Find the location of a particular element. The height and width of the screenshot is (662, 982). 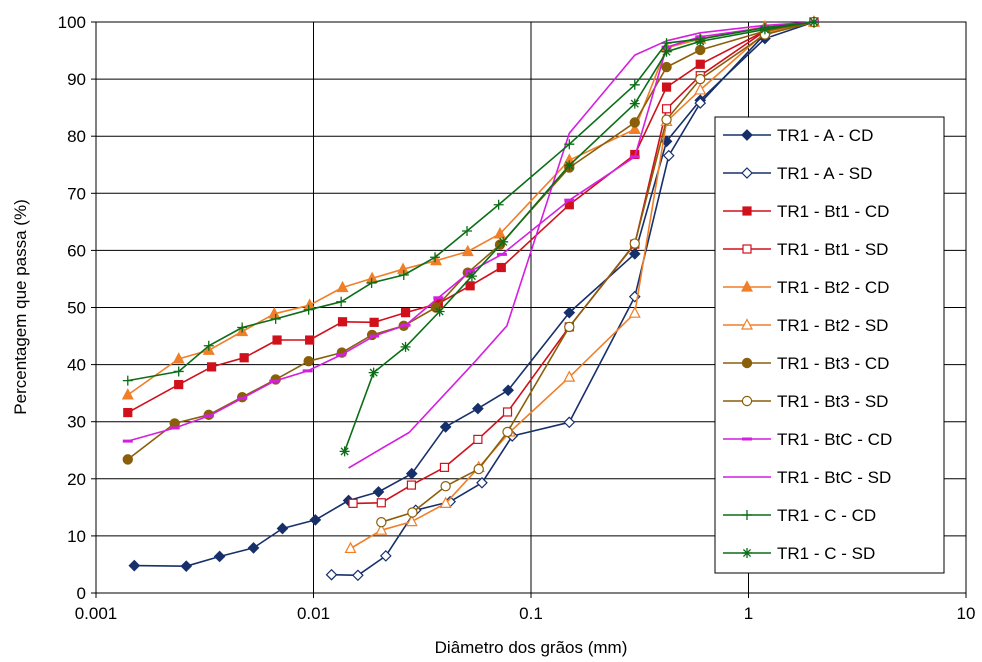

legend-entry: TR1 - Bt2 - SD is located at coordinates (805, 325).